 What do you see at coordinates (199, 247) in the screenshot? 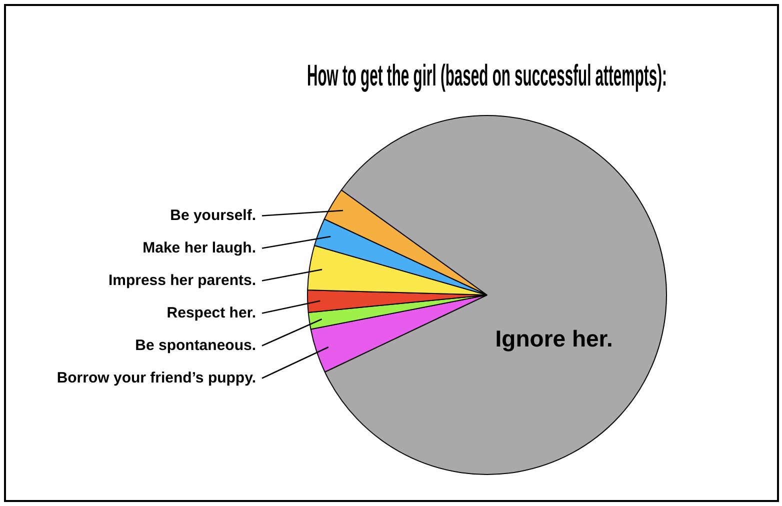
I see `slice-label: Make her laugh.` at bounding box center [199, 247].